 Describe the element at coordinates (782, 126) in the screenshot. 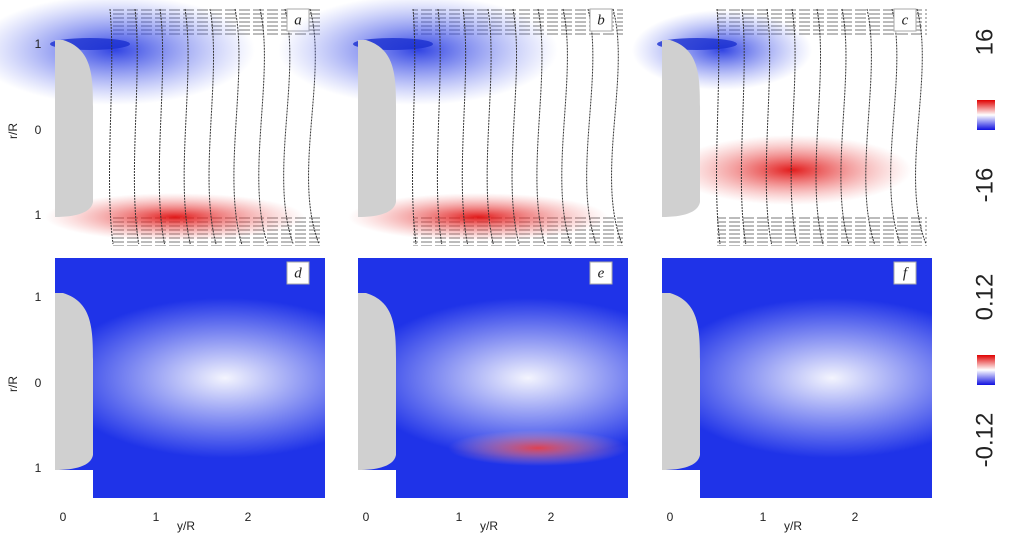

I see `panel: c` at that location.